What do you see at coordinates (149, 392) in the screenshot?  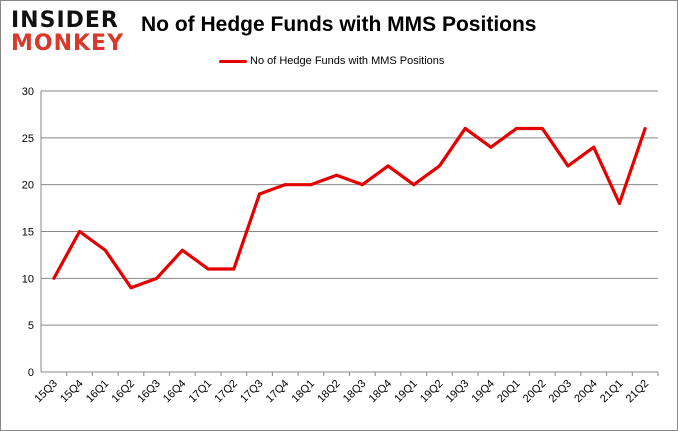 I see `x-tick-label: 16Q3` at bounding box center [149, 392].